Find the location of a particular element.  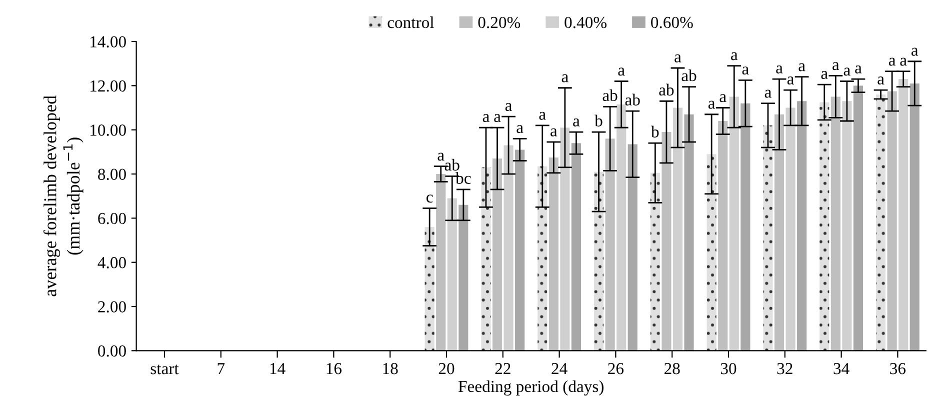

data-label: c is located at coordinates (429, 198).